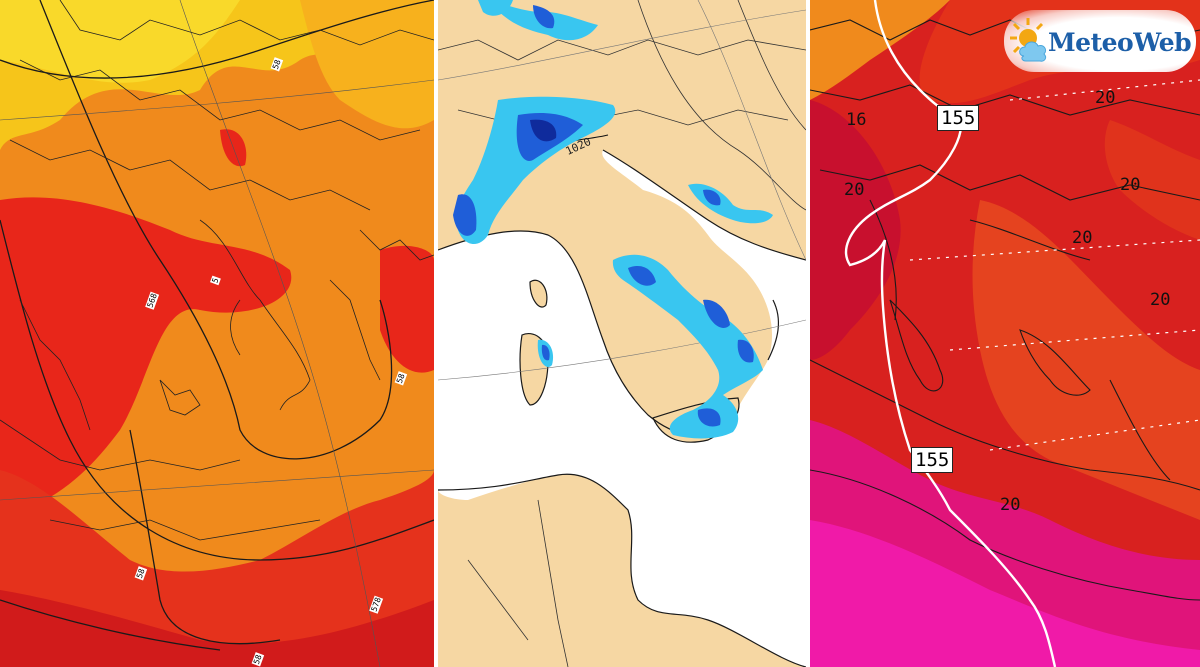 The width and height of the screenshot is (1200, 667). What do you see at coordinates (856, 120) in the screenshot?
I see `temperature-label: 16` at bounding box center [856, 120].